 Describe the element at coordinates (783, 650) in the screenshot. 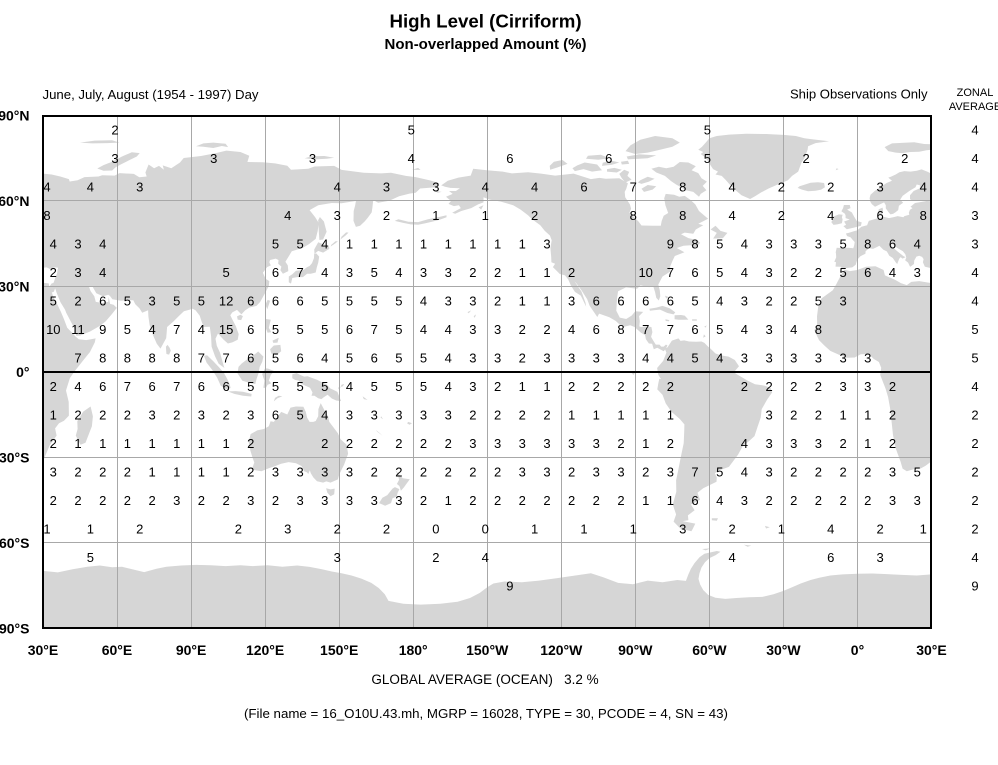

I see `svg-text: 30°W` at that location.